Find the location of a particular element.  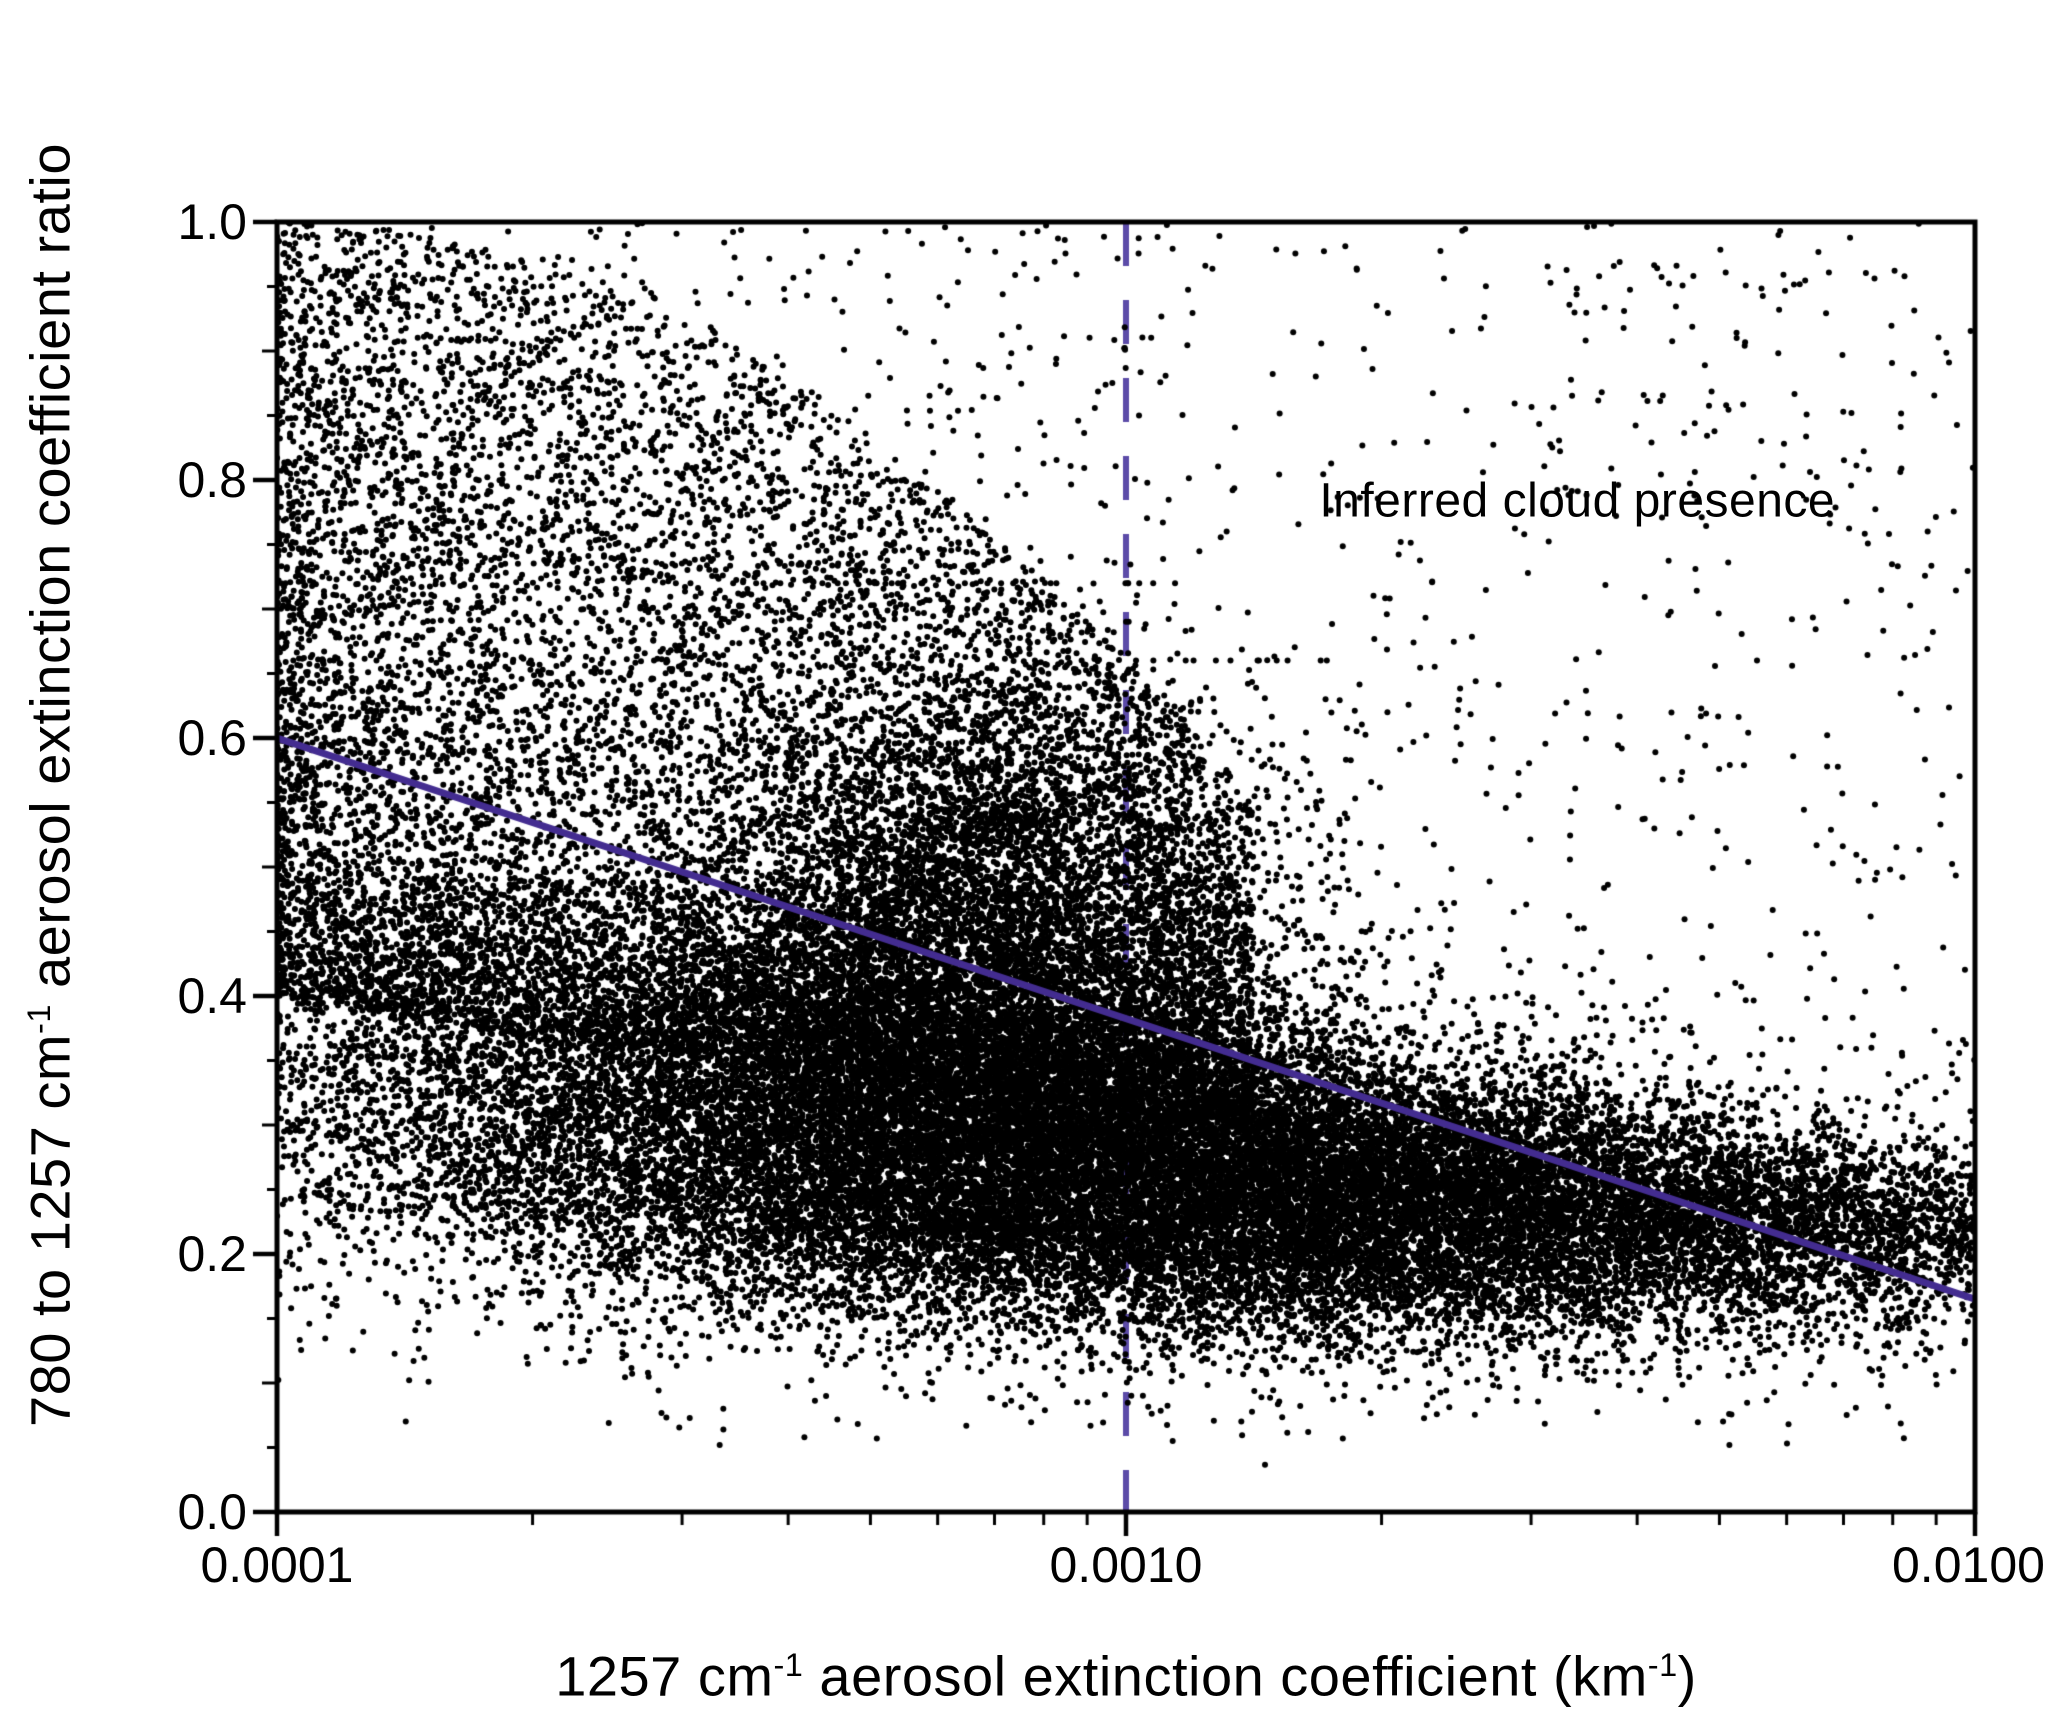

y-tick-label: 0.6 is located at coordinates (212, 738).